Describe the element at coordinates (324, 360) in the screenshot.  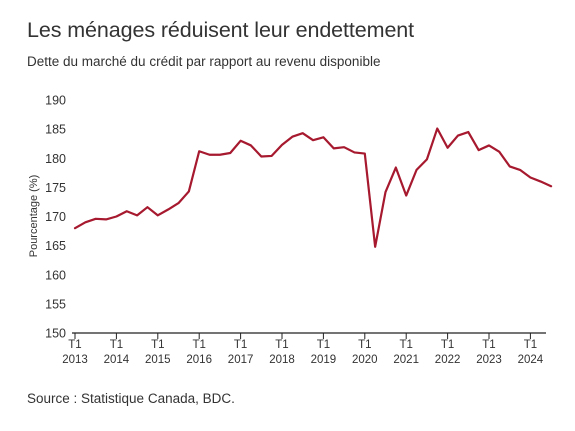
I see `x-tick-label-year: 2019` at that location.